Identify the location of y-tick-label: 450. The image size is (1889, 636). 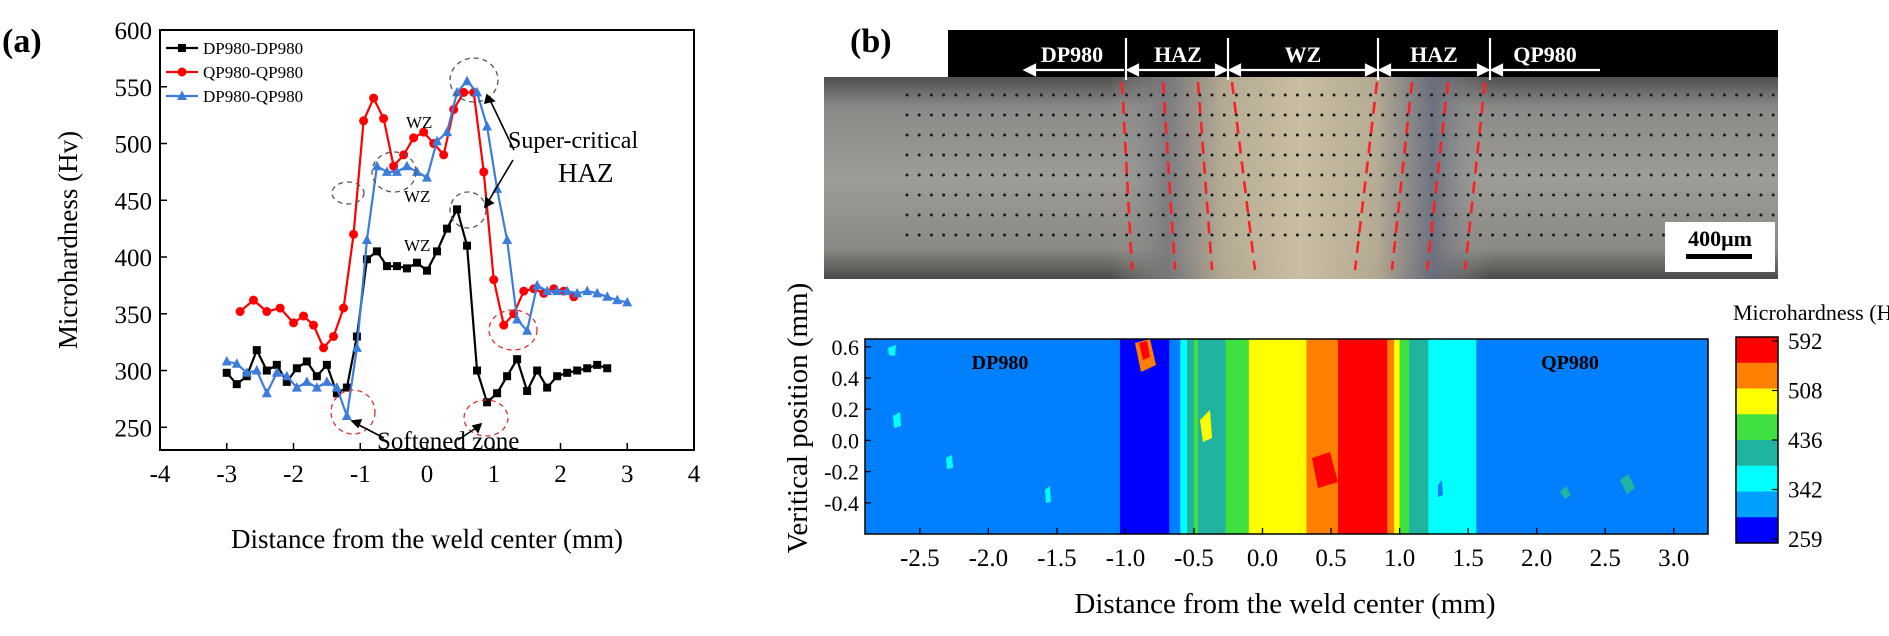
(134, 201).